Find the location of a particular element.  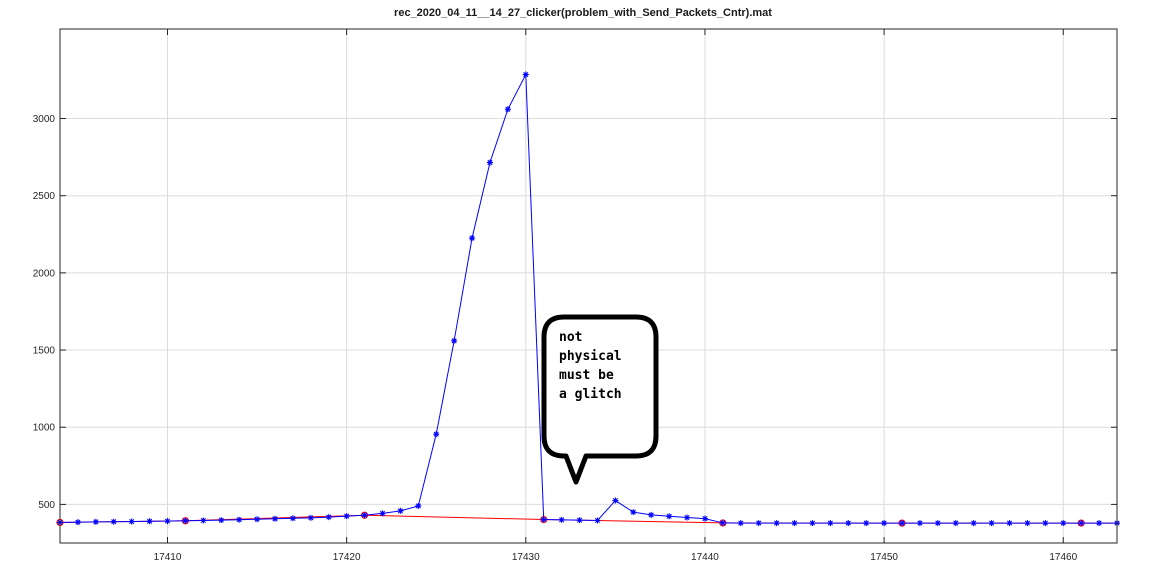

x-tick-label-1: 17420 is located at coordinates (347, 557).